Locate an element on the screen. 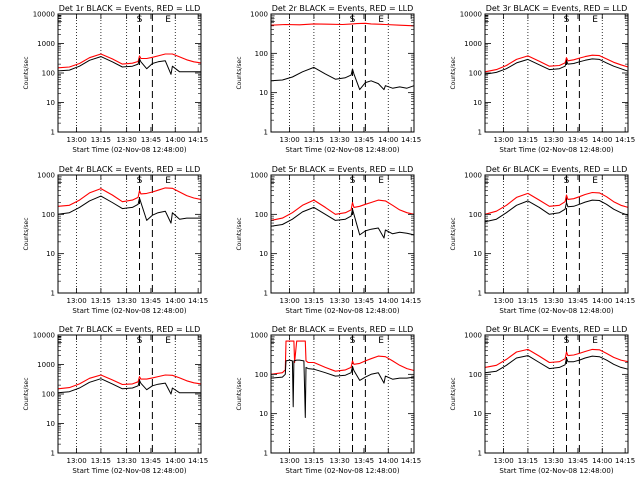 This screenshot has height=480, width=640. plot-frame is located at coordinates (556, 394).